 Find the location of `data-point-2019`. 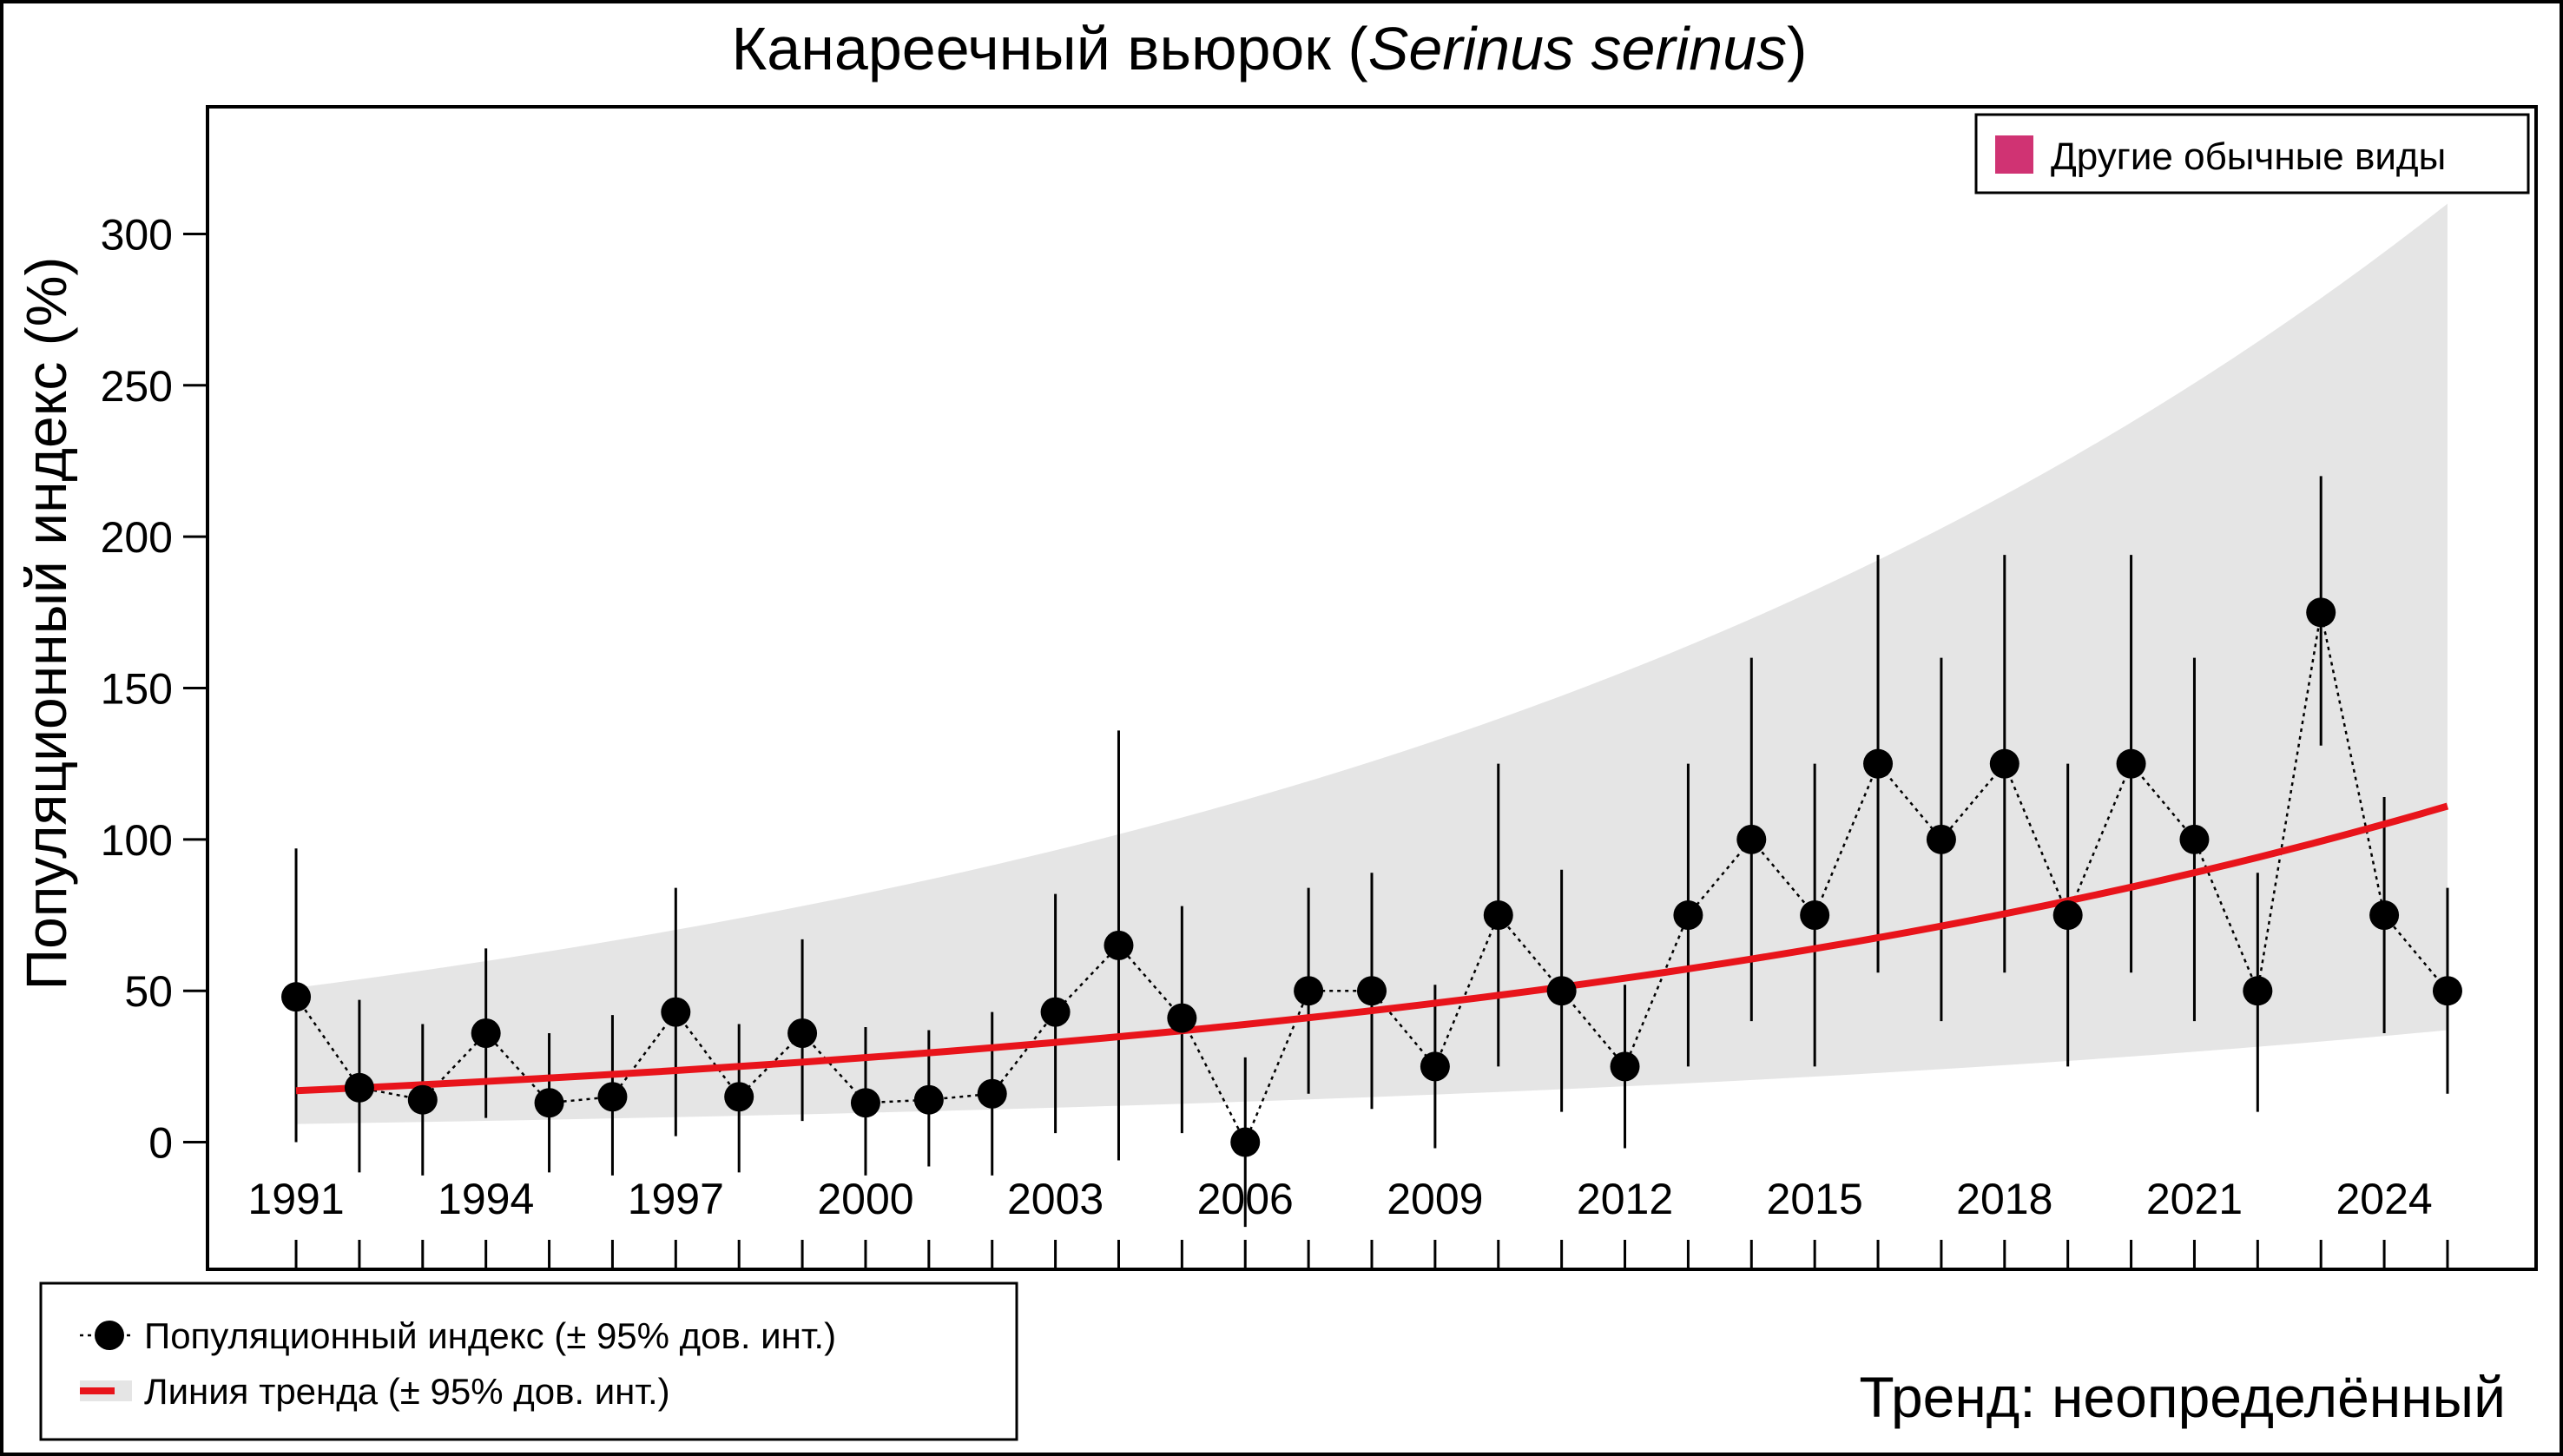

data-point-2019 is located at coordinates (2067, 915).